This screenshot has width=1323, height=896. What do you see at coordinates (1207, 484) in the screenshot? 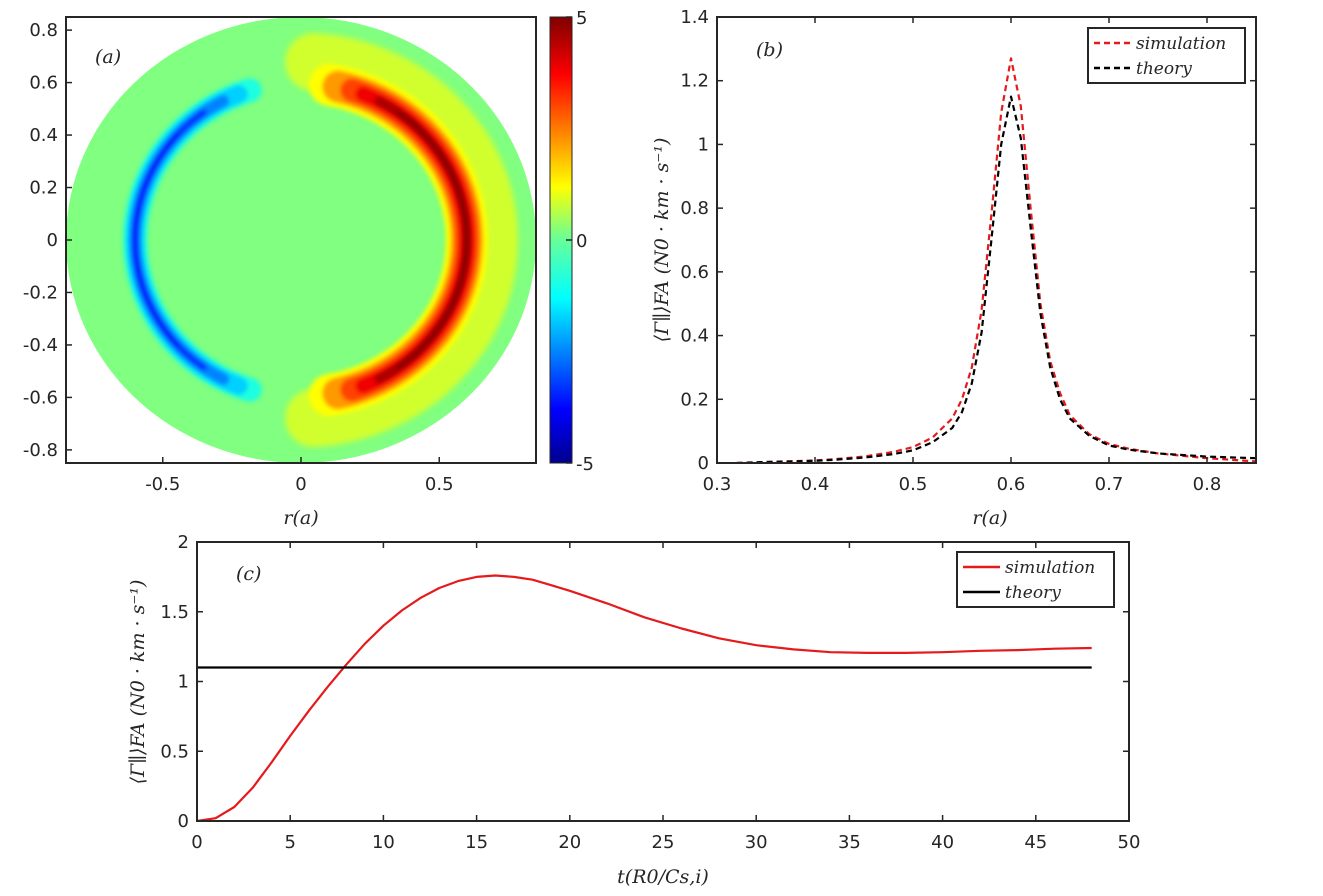
I see `x-tick-label-b: 0.8` at bounding box center [1207, 484].